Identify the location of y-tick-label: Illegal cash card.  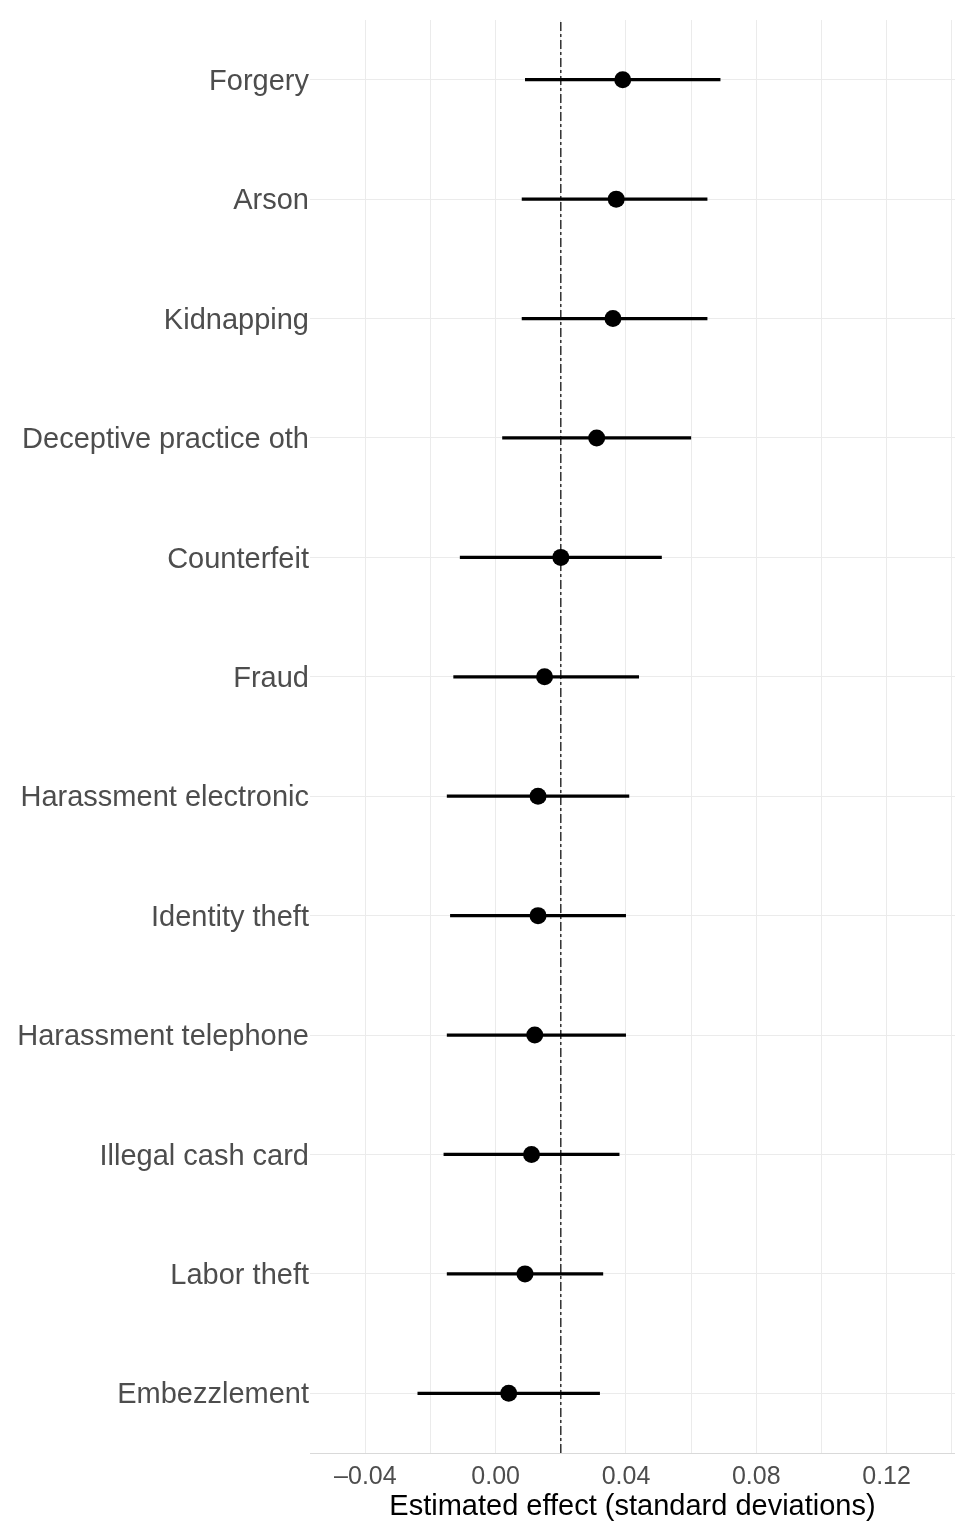
(204, 1154).